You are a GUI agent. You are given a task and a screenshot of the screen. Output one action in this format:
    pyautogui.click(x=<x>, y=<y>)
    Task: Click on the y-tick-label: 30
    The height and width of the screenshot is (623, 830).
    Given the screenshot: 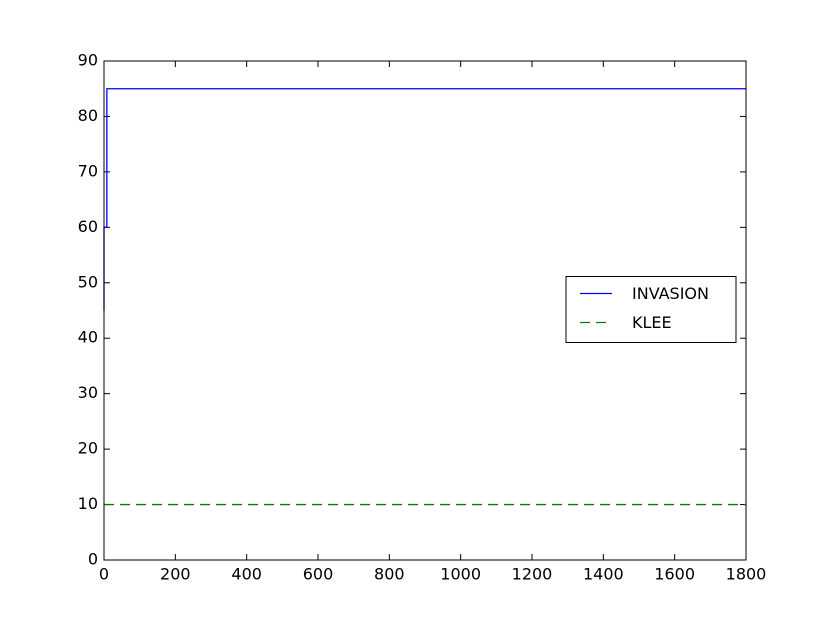 What is the action you would take?
    pyautogui.click(x=88, y=392)
    